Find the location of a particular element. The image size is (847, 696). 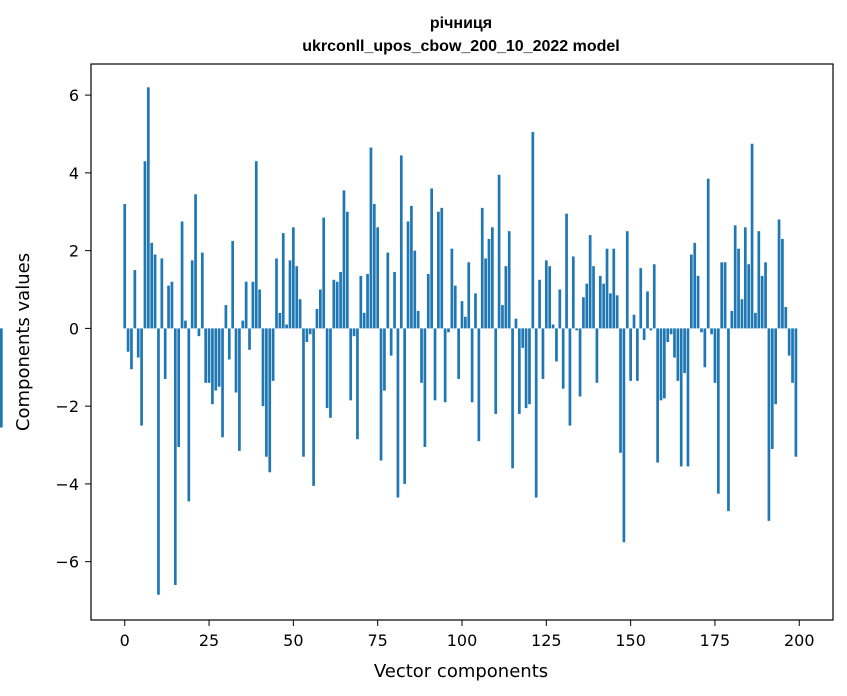

y-tick-label: −6 is located at coordinates (67, 562).